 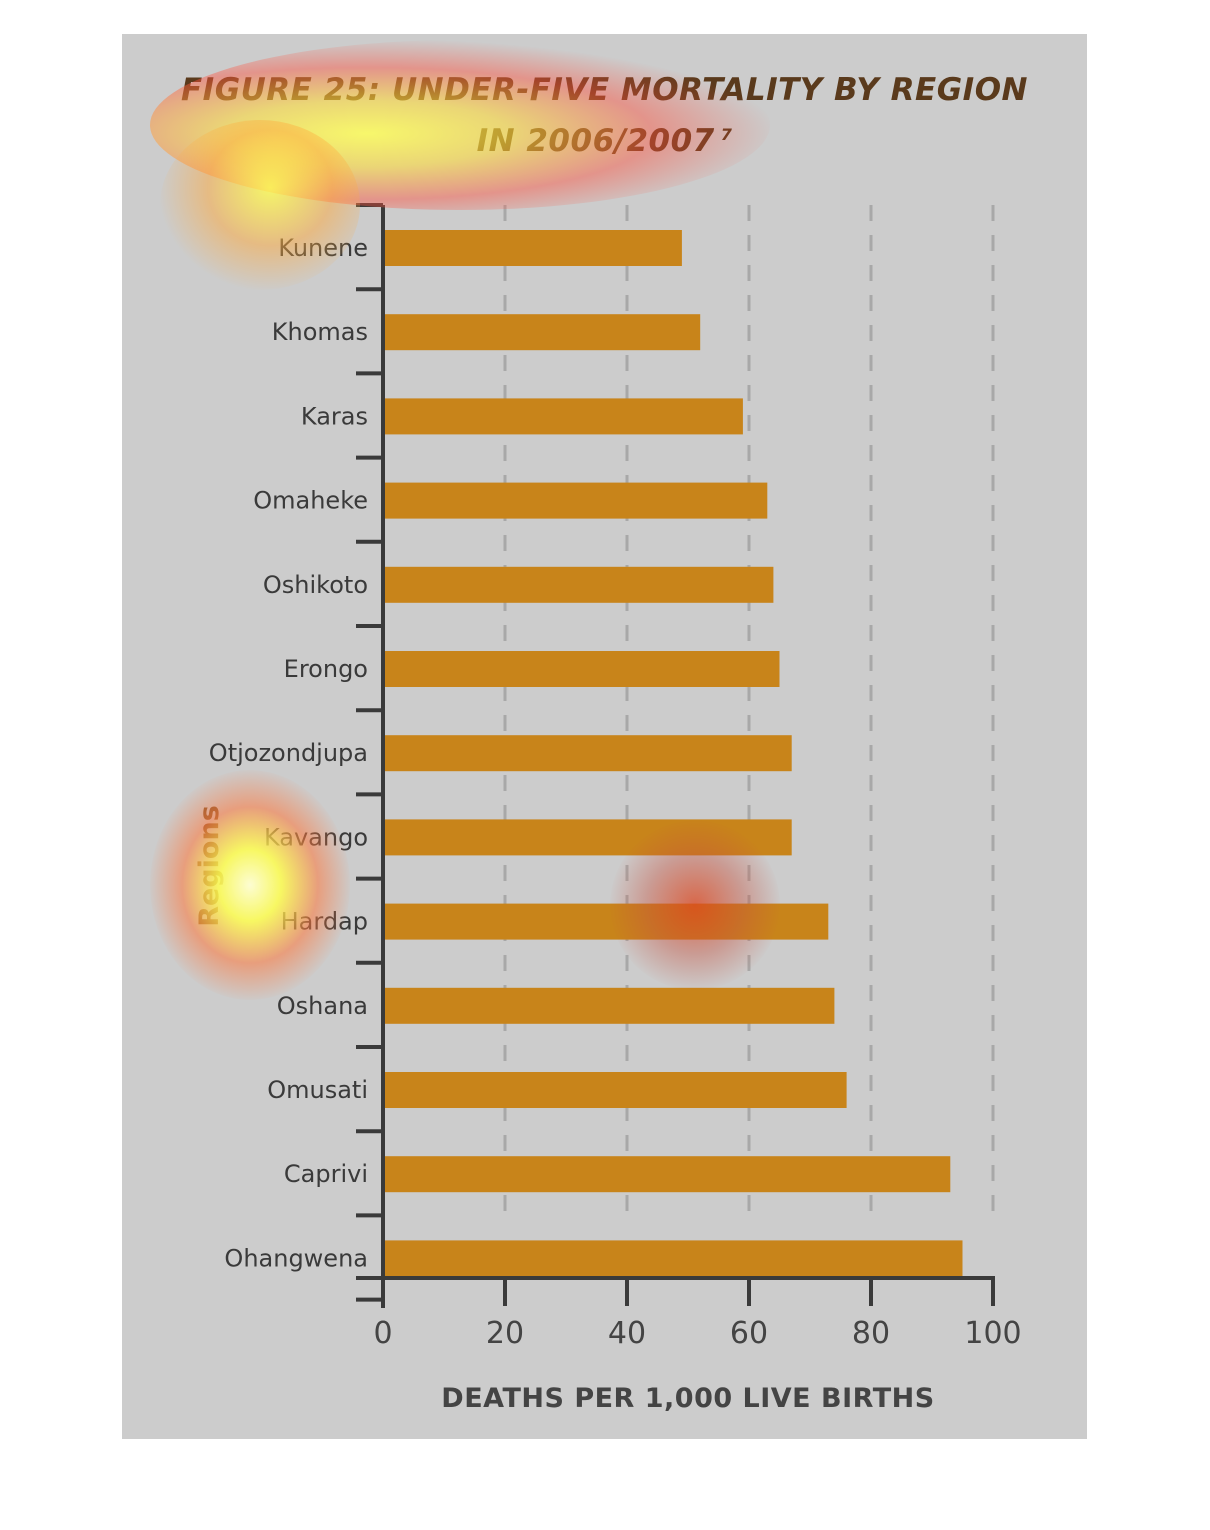 What do you see at coordinates (871, 1333) in the screenshot?
I see `x-tick-label-80: 80` at bounding box center [871, 1333].